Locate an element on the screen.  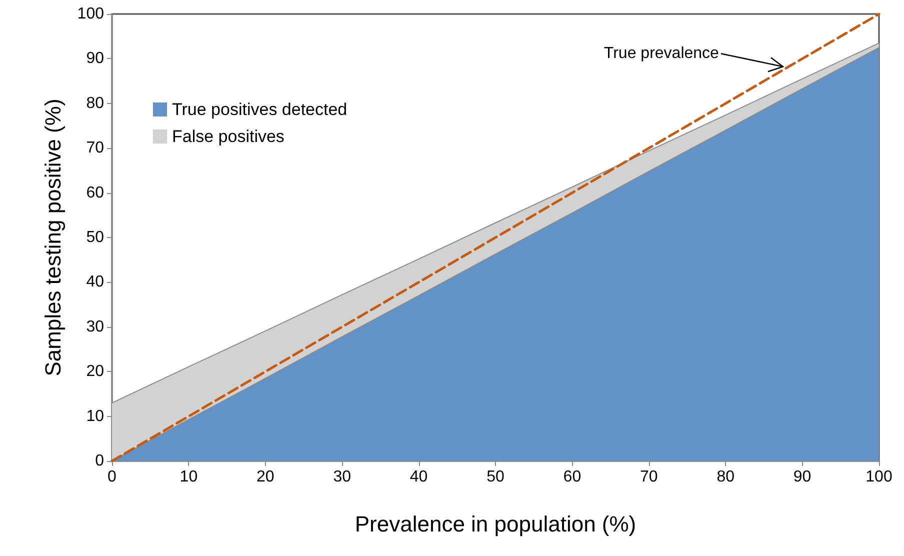
x-tick-label: 0 is located at coordinates (112, 477).